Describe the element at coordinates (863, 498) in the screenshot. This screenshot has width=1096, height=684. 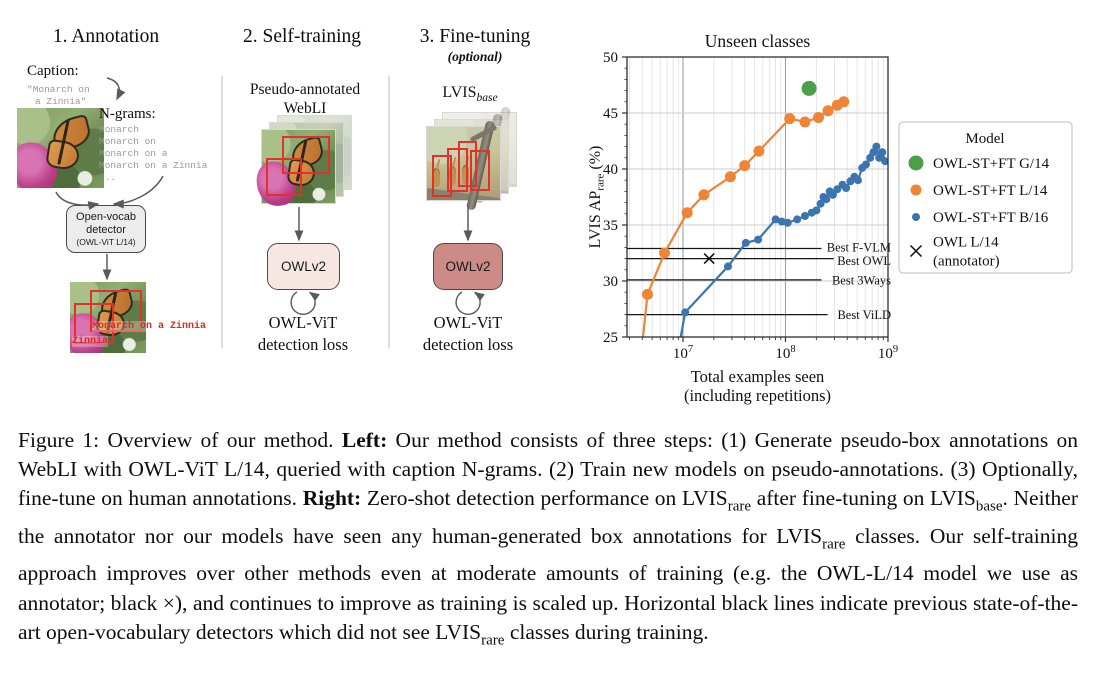
I see `caption-text: after fine-tuning on LVIS` at that location.